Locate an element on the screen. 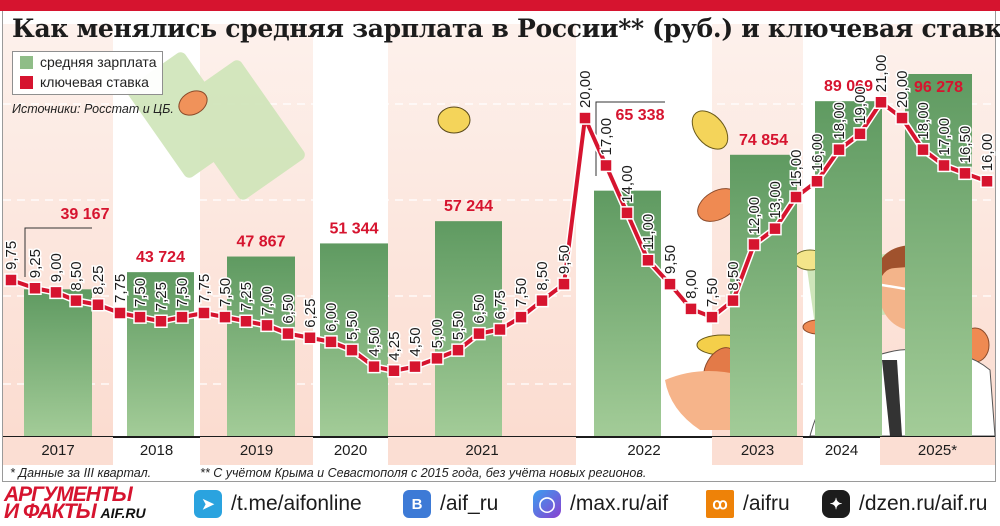  legend-item-salary: средняя зарплата is located at coordinates (87, 62).